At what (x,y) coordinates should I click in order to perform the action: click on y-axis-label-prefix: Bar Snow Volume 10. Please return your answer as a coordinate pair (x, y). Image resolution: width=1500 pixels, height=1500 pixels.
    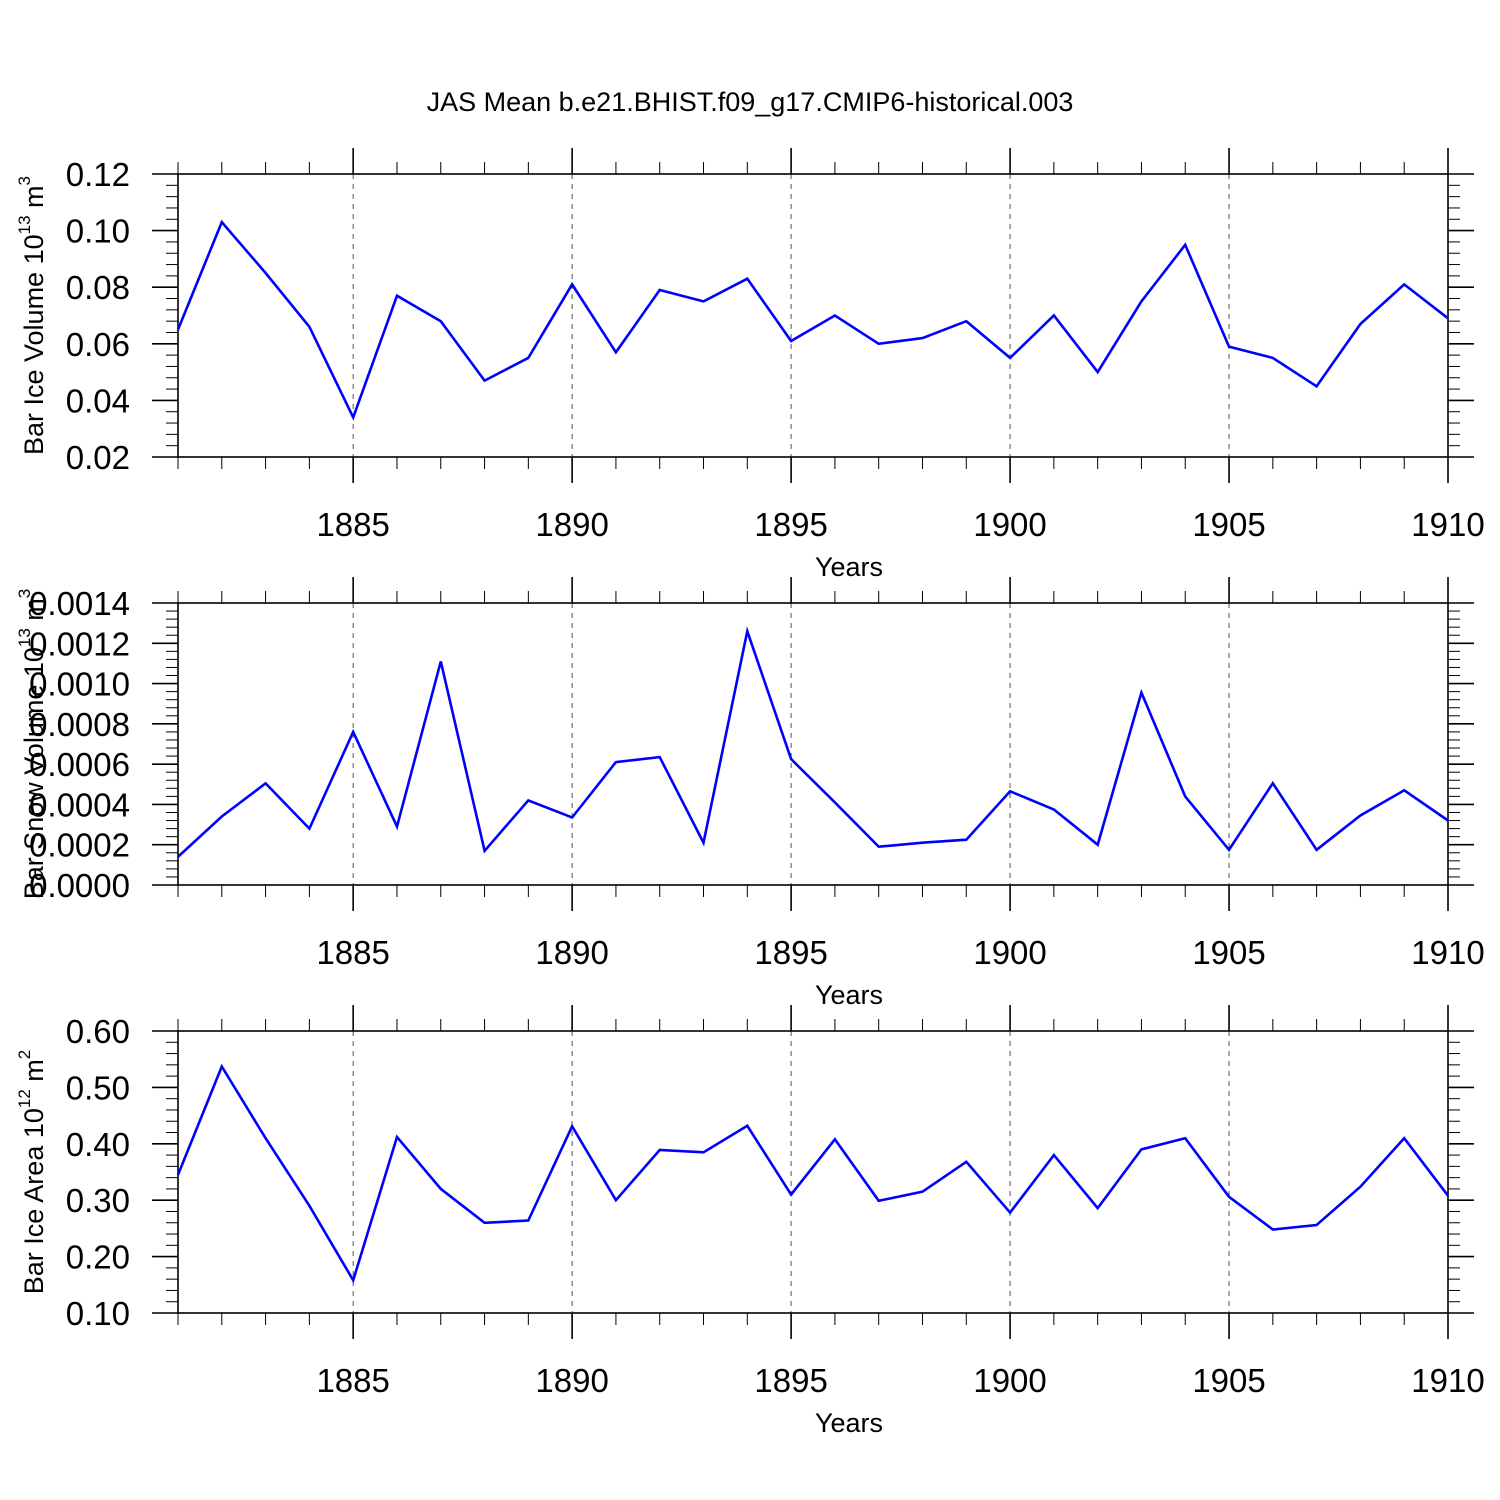
    Looking at the image, I should click on (34, 773).